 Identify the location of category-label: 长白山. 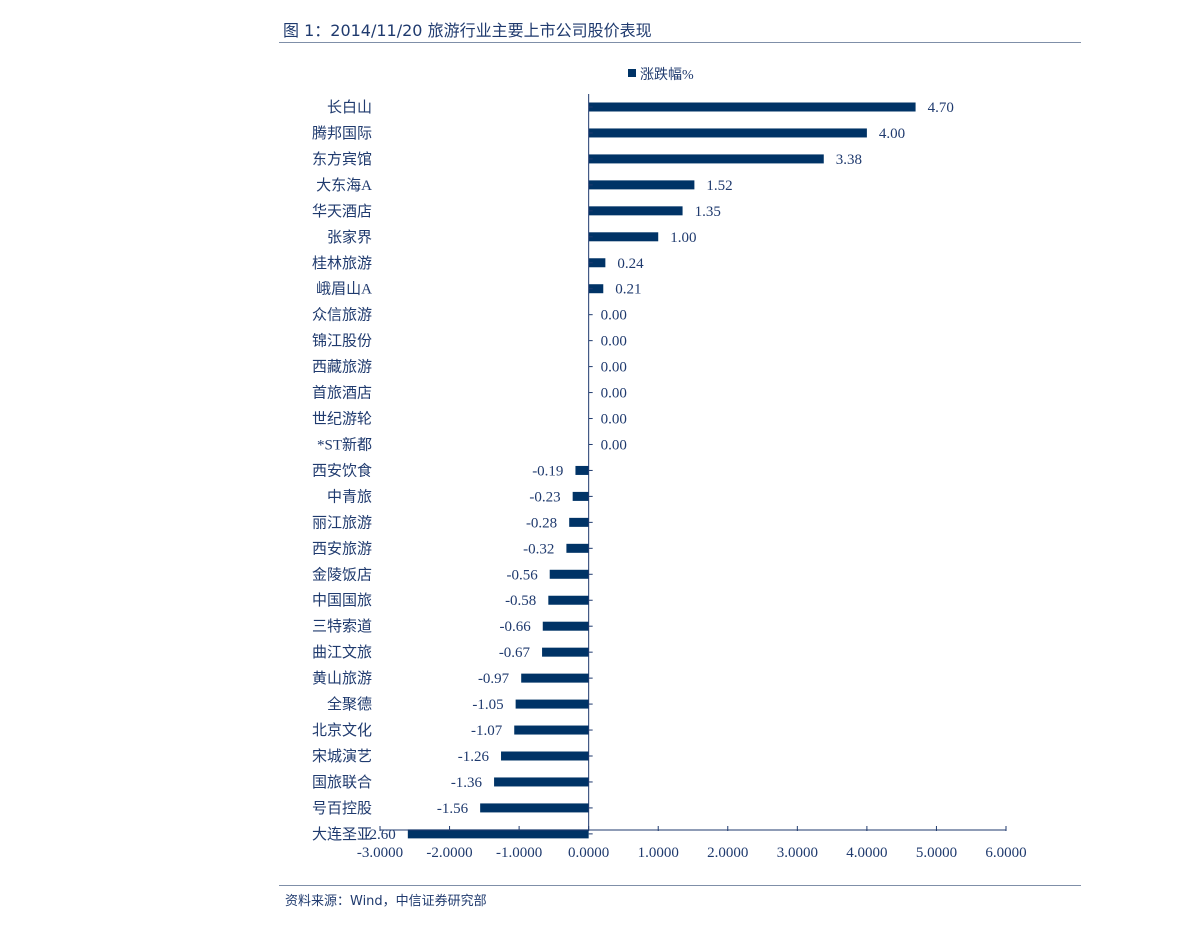
(349, 107).